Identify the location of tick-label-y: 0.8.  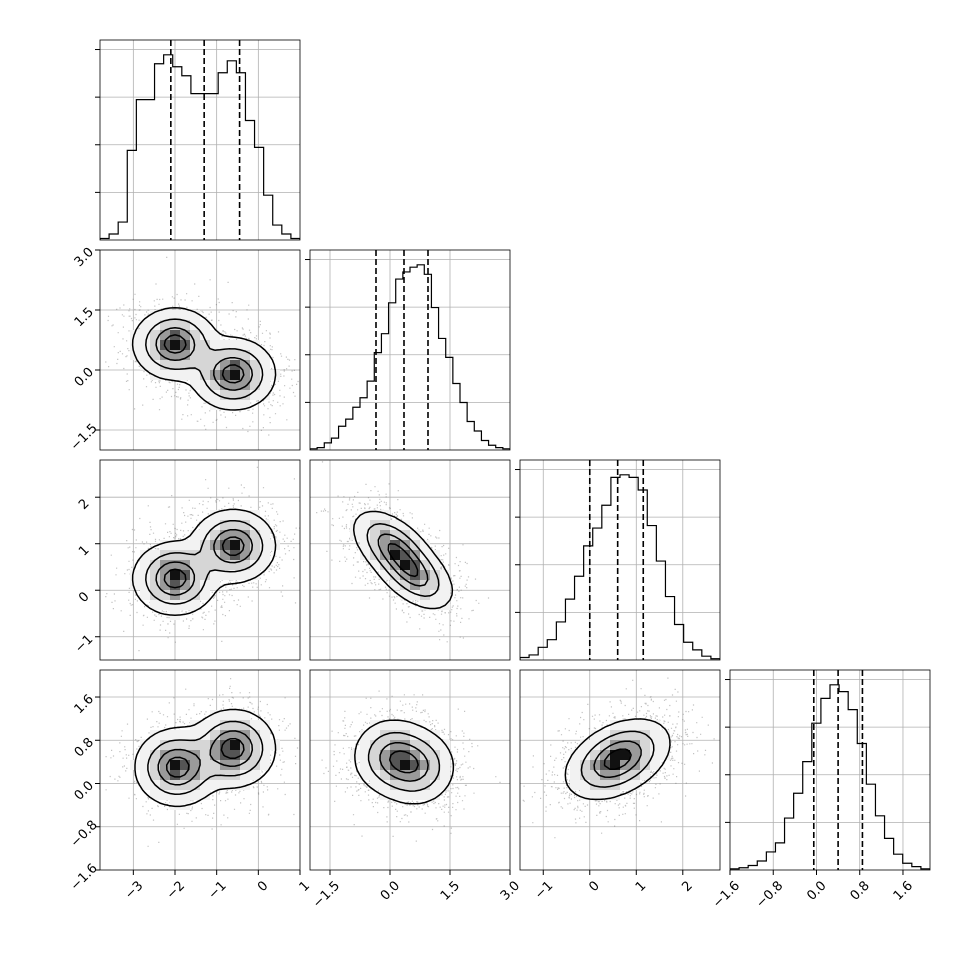
(84, 747).